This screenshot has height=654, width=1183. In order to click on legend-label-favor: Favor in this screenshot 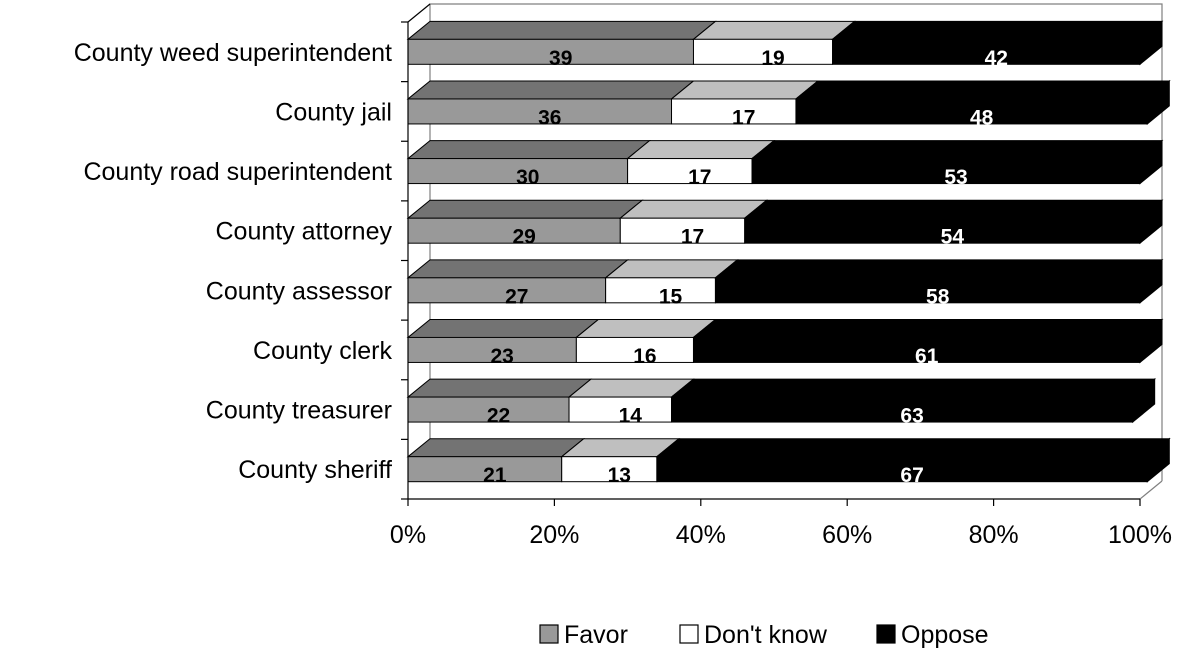, I will do `click(596, 635)`.